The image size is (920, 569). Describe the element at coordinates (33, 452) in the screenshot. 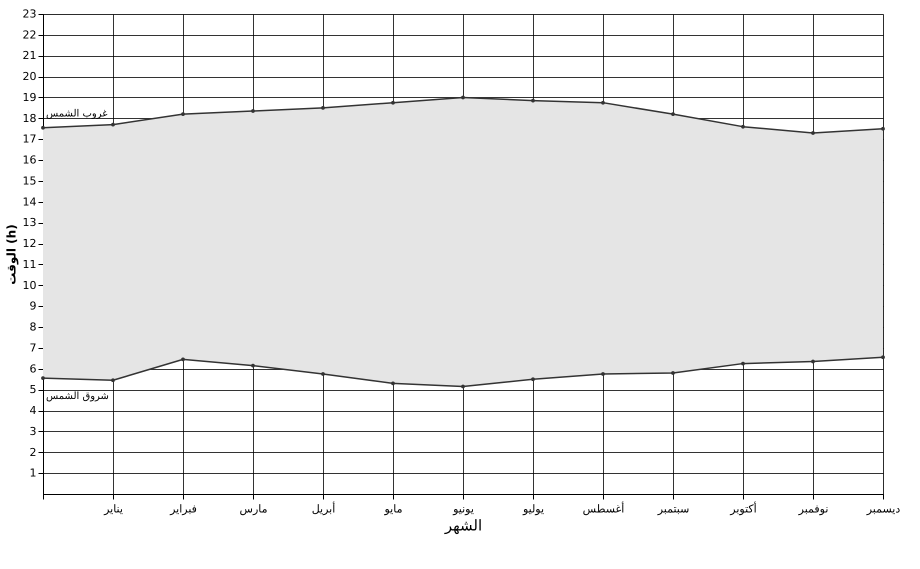

I see `y-tick-label: 2` at that location.